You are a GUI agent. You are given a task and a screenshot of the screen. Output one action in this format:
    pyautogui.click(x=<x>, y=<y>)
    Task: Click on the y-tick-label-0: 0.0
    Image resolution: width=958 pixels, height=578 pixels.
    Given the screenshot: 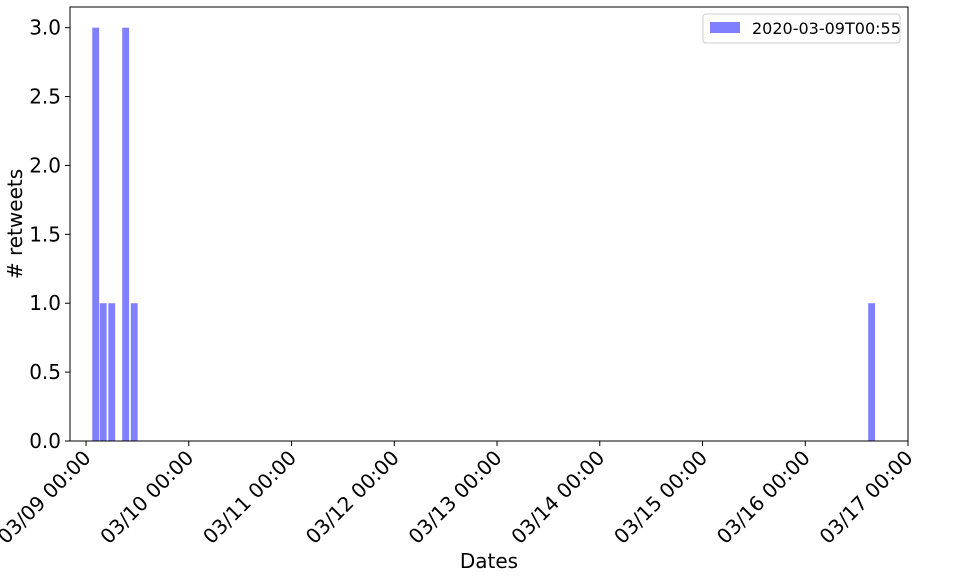 What is the action you would take?
    pyautogui.click(x=45, y=441)
    